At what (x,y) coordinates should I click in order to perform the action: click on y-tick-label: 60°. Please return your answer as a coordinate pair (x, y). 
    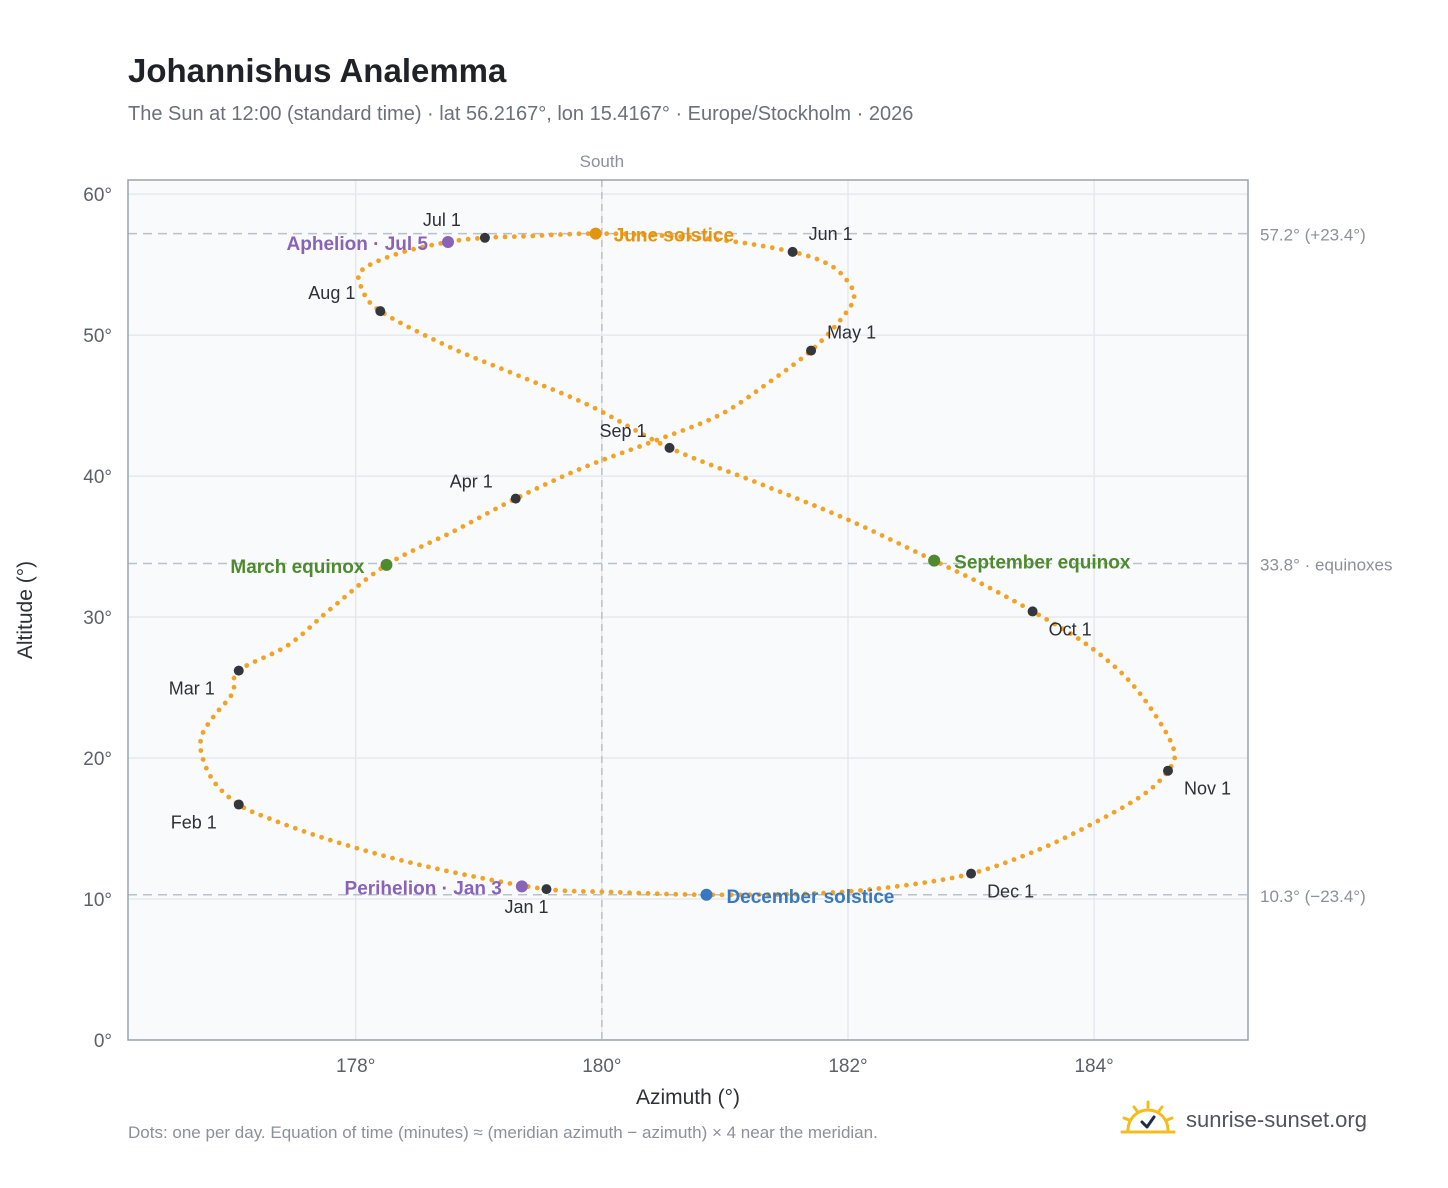
    Looking at the image, I should click on (97, 195).